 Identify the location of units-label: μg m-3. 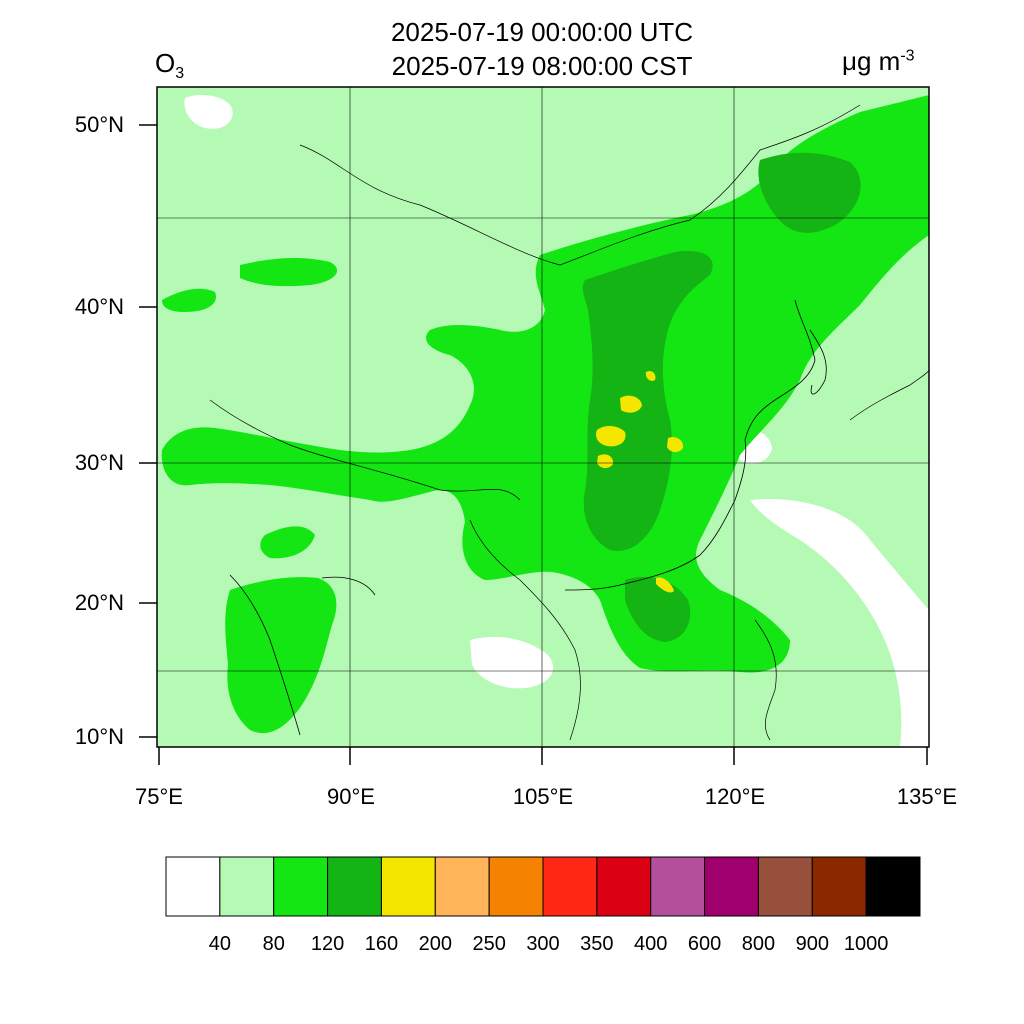
(878, 61).